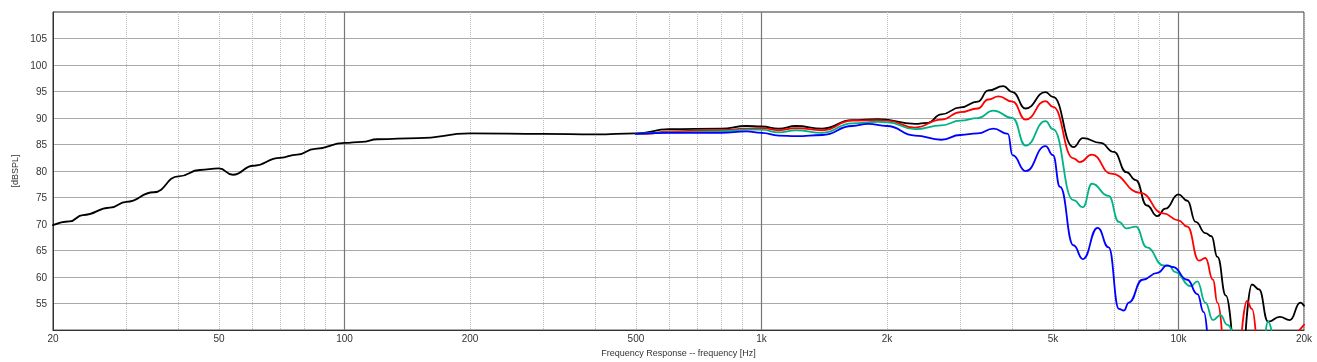 The width and height of the screenshot is (1317, 362). Describe the element at coordinates (1304, 338) in the screenshot. I see `x-tick-label: 20k` at that location.